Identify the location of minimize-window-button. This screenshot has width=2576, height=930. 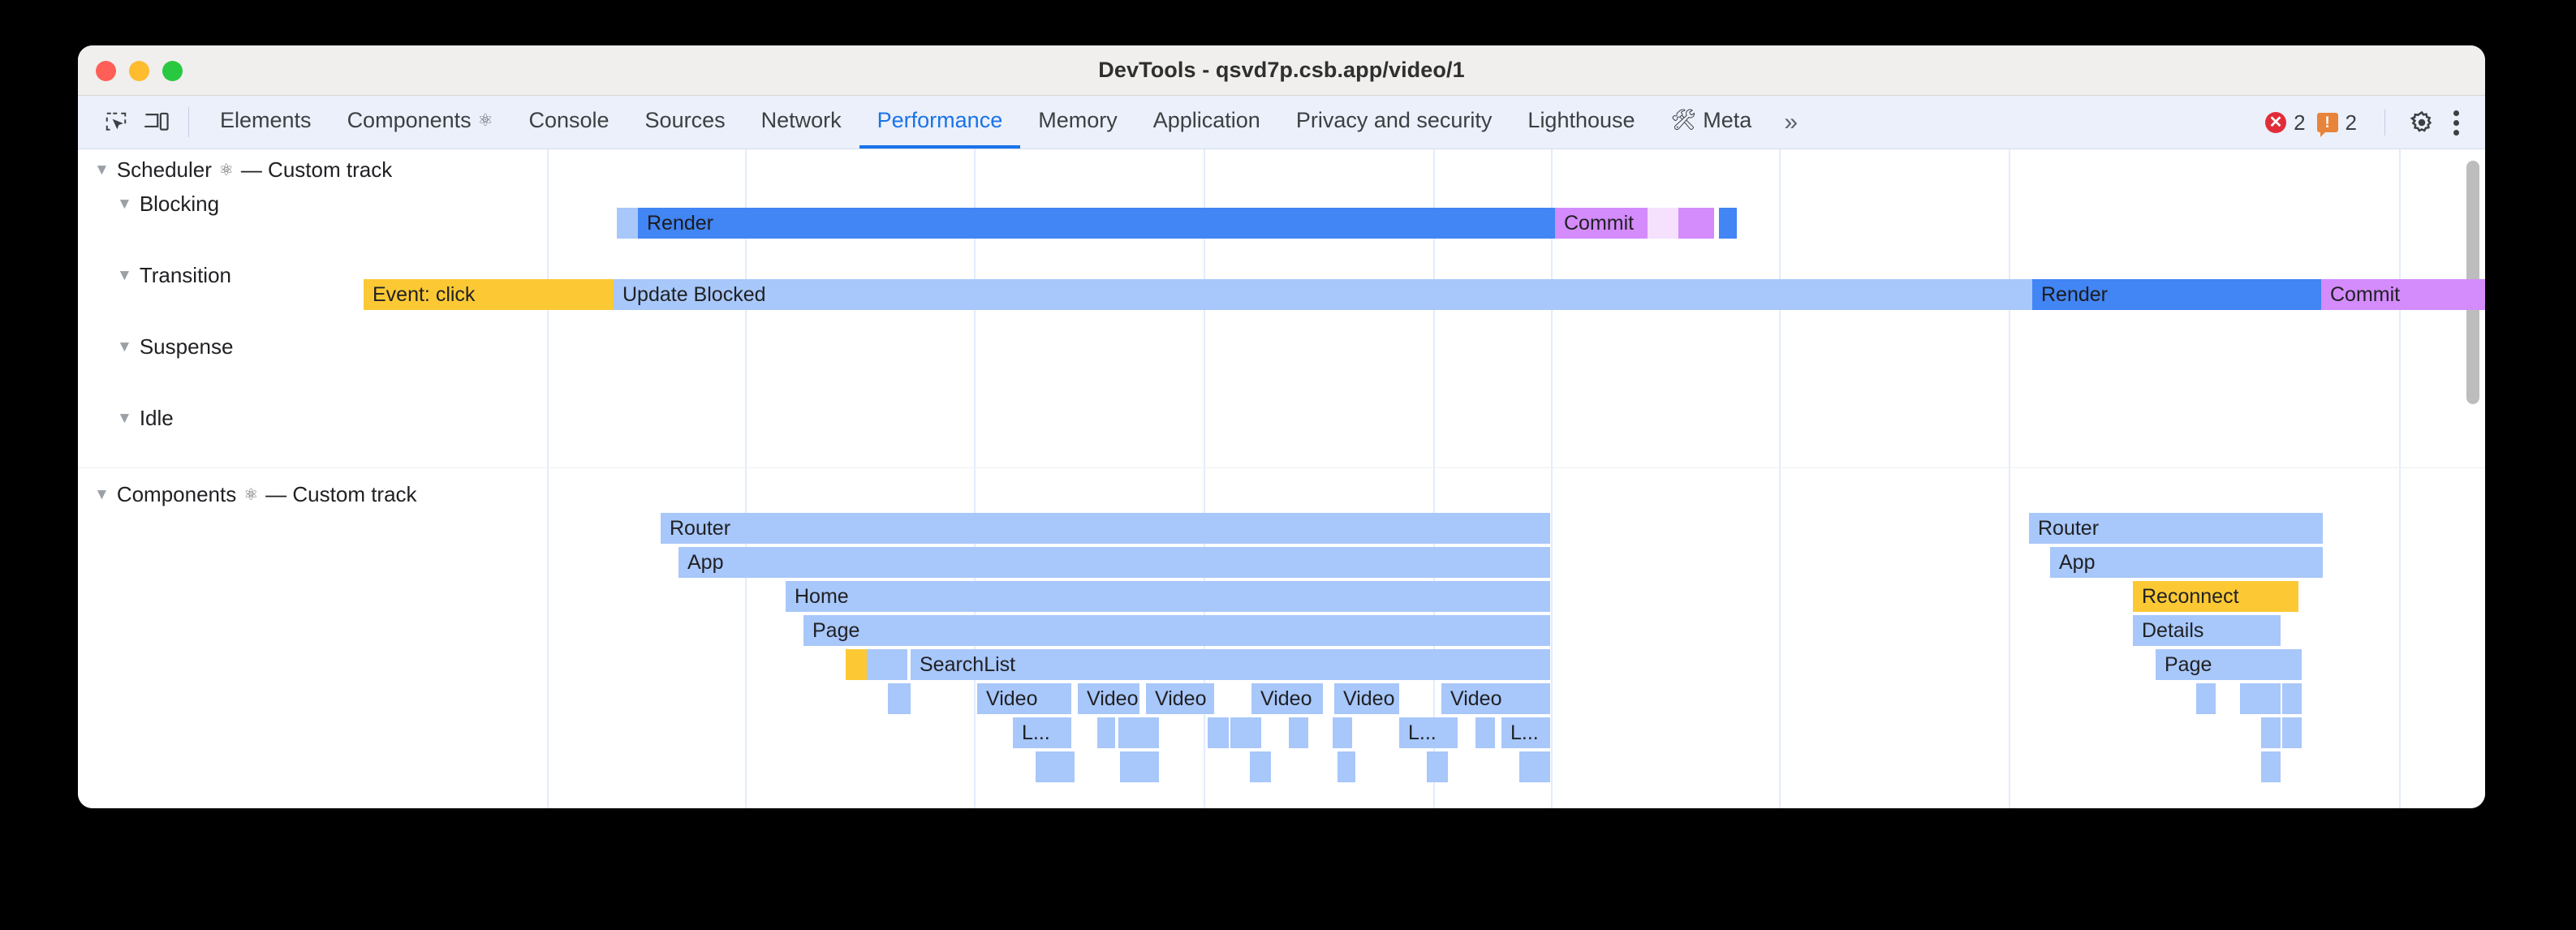
(139, 70).